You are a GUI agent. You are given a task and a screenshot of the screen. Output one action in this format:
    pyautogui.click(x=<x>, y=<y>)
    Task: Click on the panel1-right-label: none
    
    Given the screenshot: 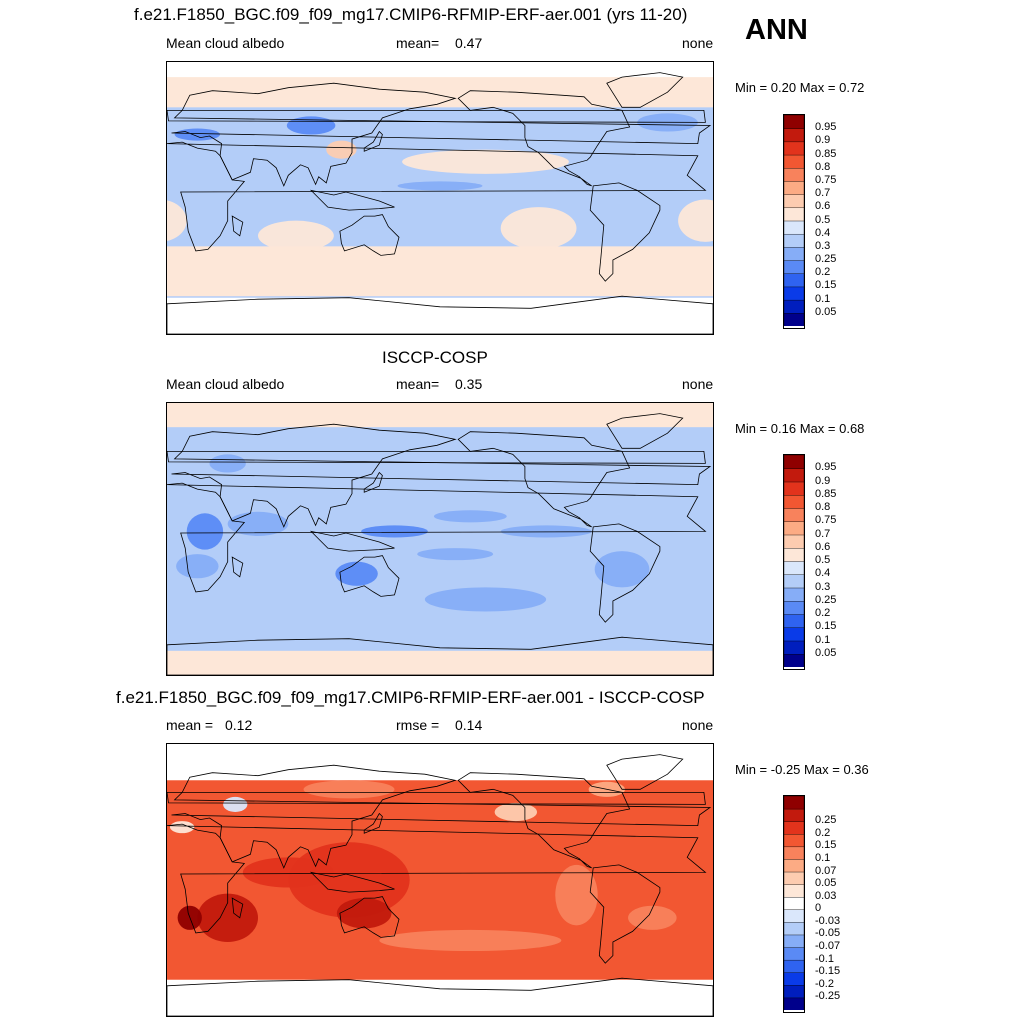 What is the action you would take?
    pyautogui.click(x=698, y=43)
    